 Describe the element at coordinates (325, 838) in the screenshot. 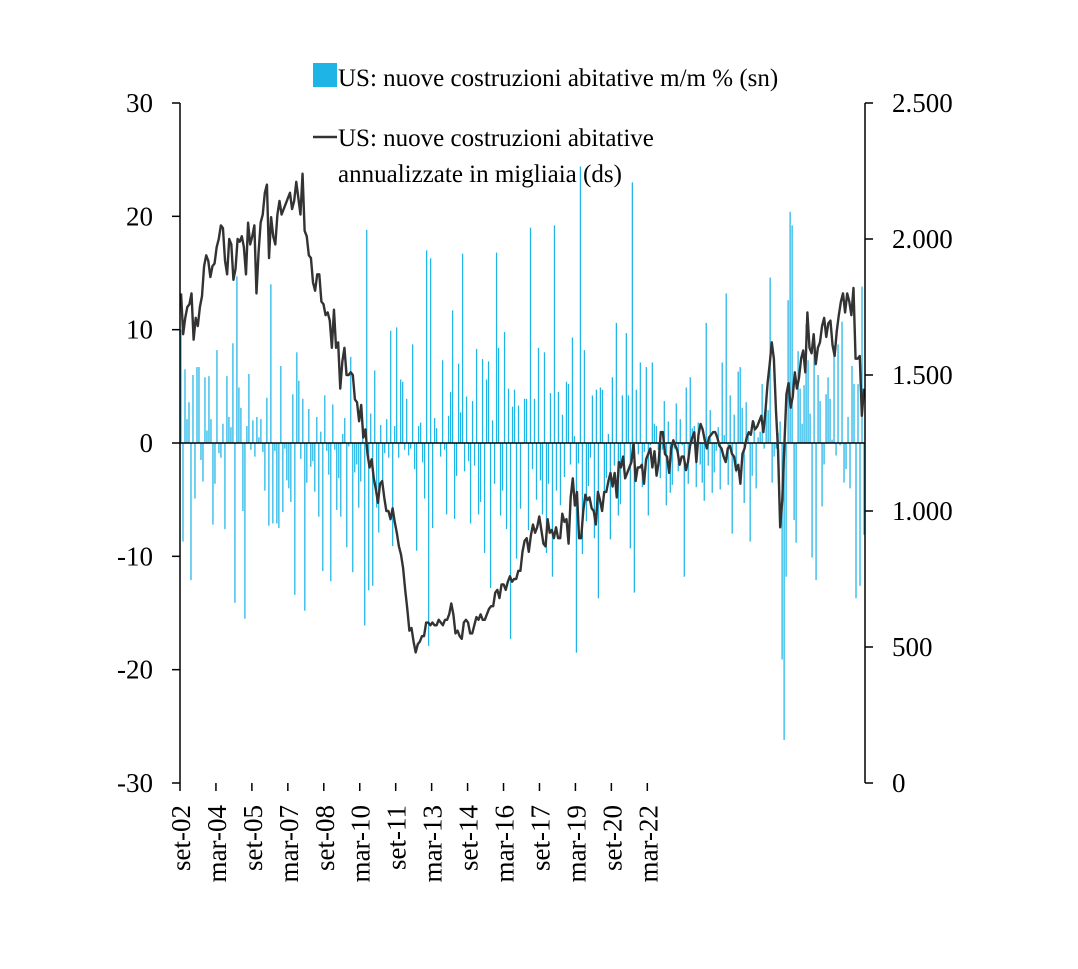

I see `x-tick-label: set-08` at that location.